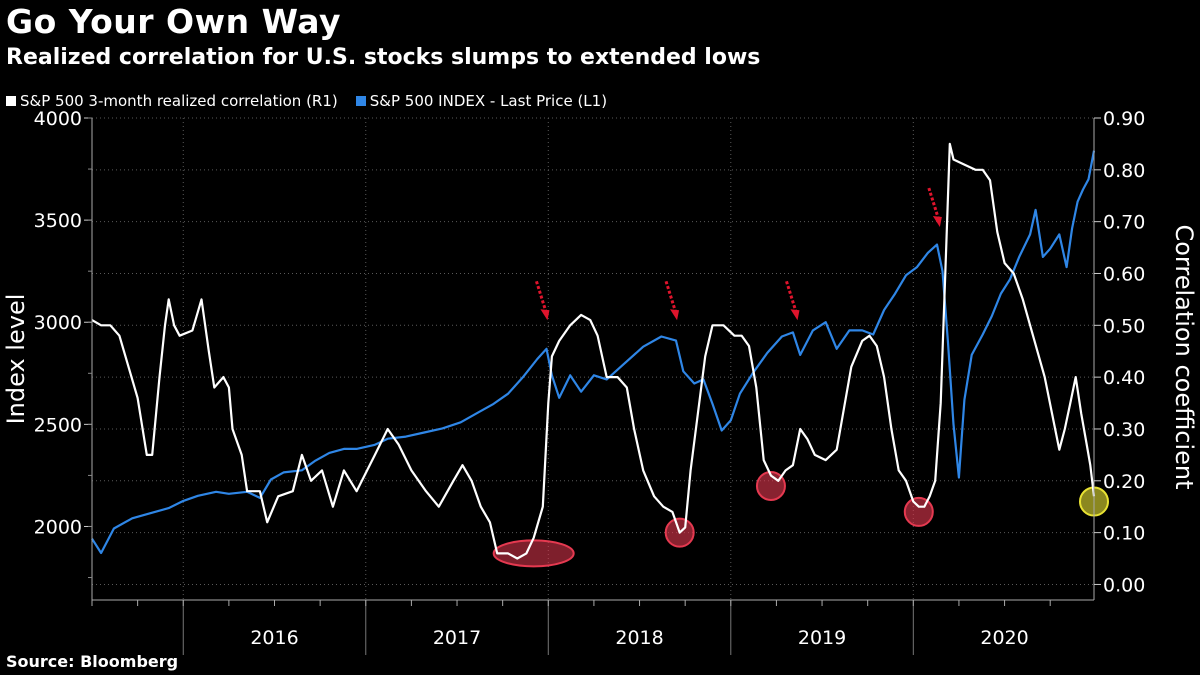 The width and height of the screenshot is (1200, 675). Describe the element at coordinates (58, 221) in the screenshot. I see `y-left-tick-label: 3500` at that location.